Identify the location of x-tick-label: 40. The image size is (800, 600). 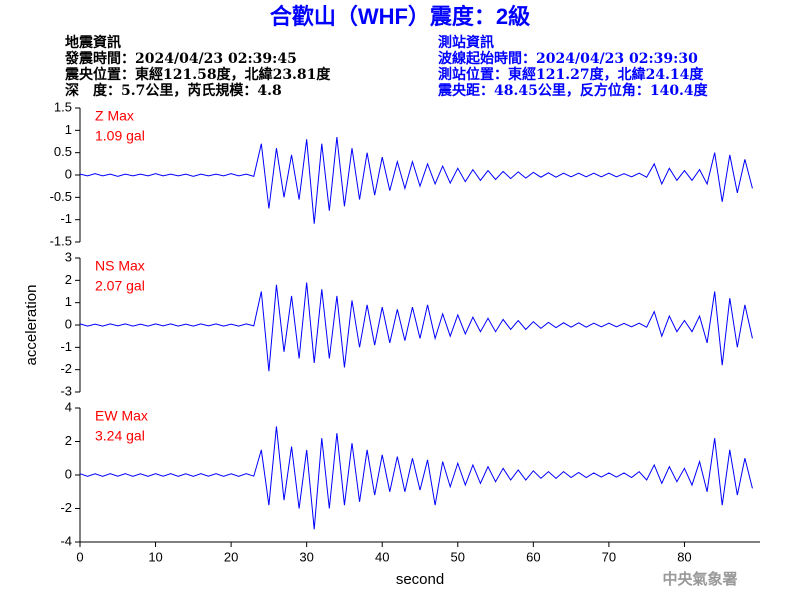
(382, 556).